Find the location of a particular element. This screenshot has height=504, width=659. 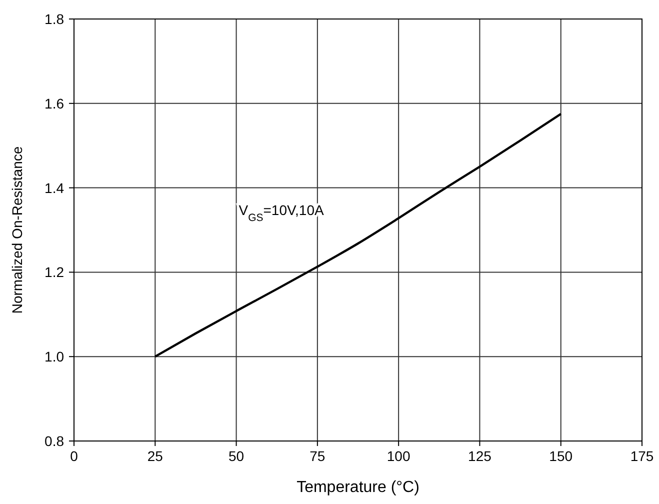

x-tick-label: 125 is located at coordinates (480, 456).